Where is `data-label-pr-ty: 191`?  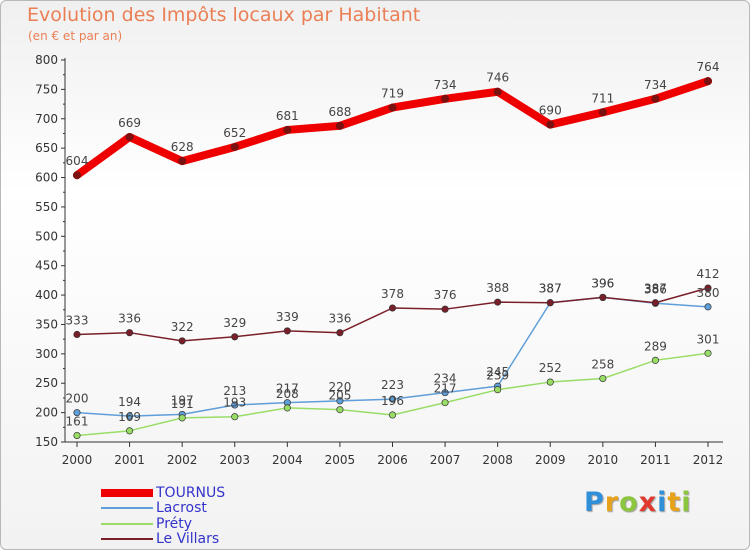
data-label-pr-ty: 191 is located at coordinates (182, 404).